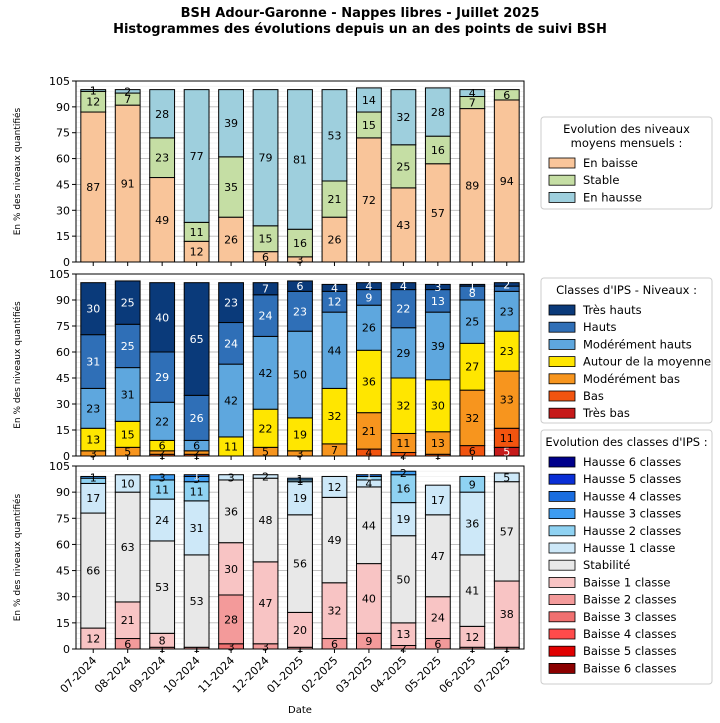 The image size is (720, 723). What do you see at coordinates (438, 618) in the screenshot?
I see `bar-value-label: 24` at bounding box center [438, 618].